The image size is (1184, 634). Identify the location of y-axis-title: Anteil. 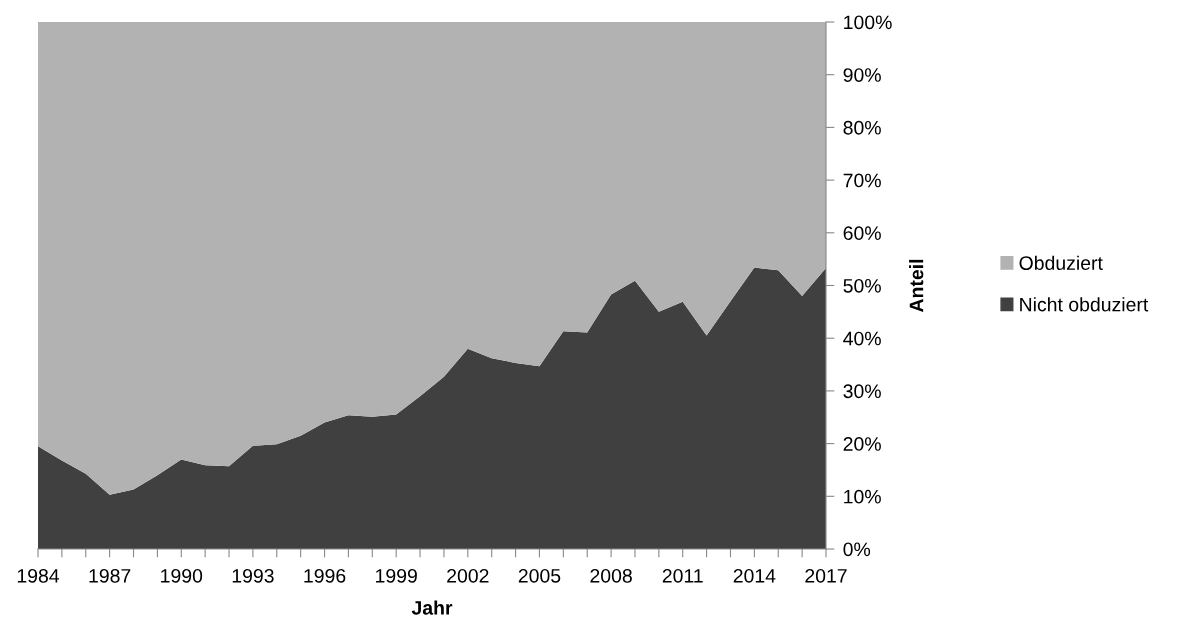
(916, 286).